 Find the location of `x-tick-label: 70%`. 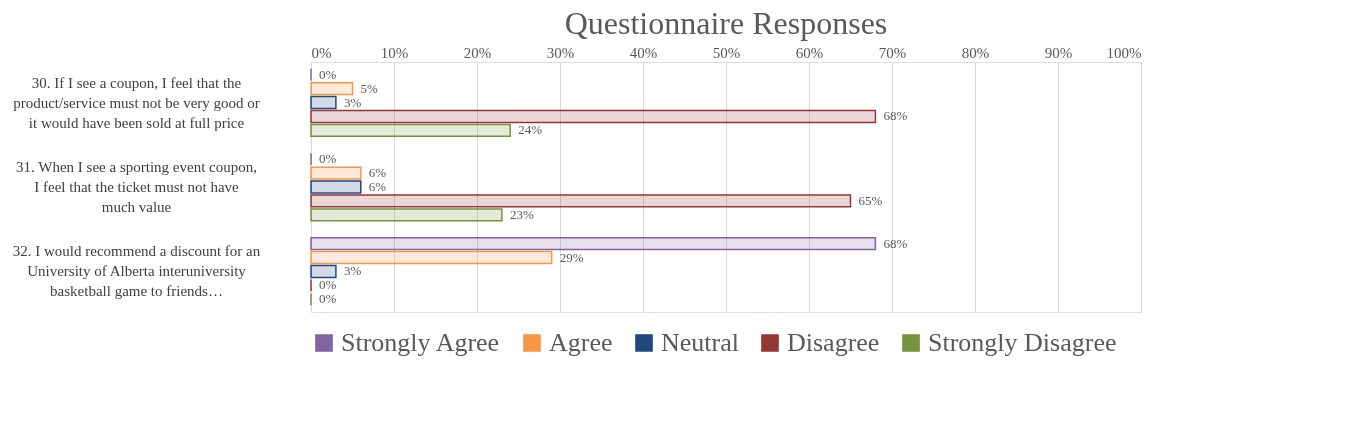

x-tick-label: 70% is located at coordinates (892, 52).